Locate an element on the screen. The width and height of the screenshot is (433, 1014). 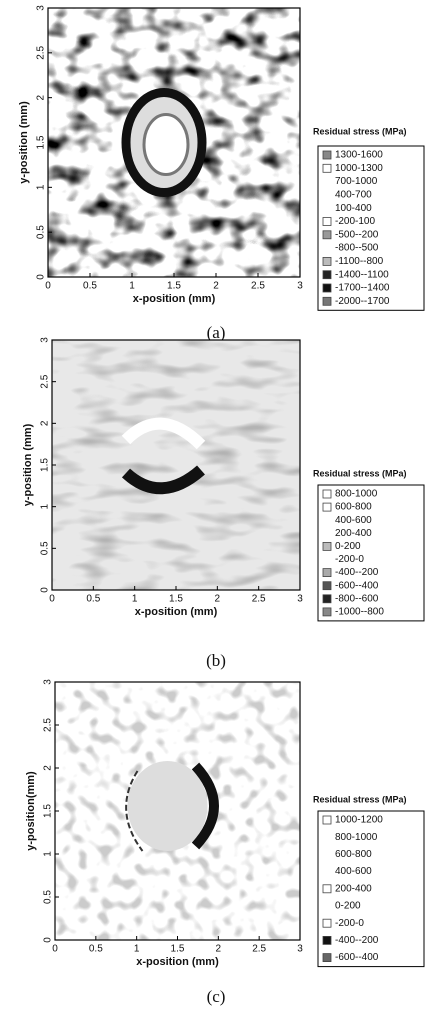
defect-zone is located at coordinates (167, 806).